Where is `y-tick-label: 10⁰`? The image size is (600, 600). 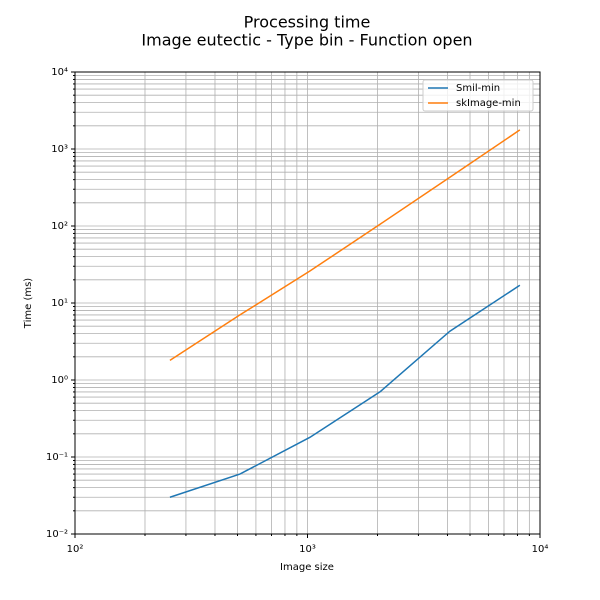
y-tick-label: 10⁰ is located at coordinates (59, 380).